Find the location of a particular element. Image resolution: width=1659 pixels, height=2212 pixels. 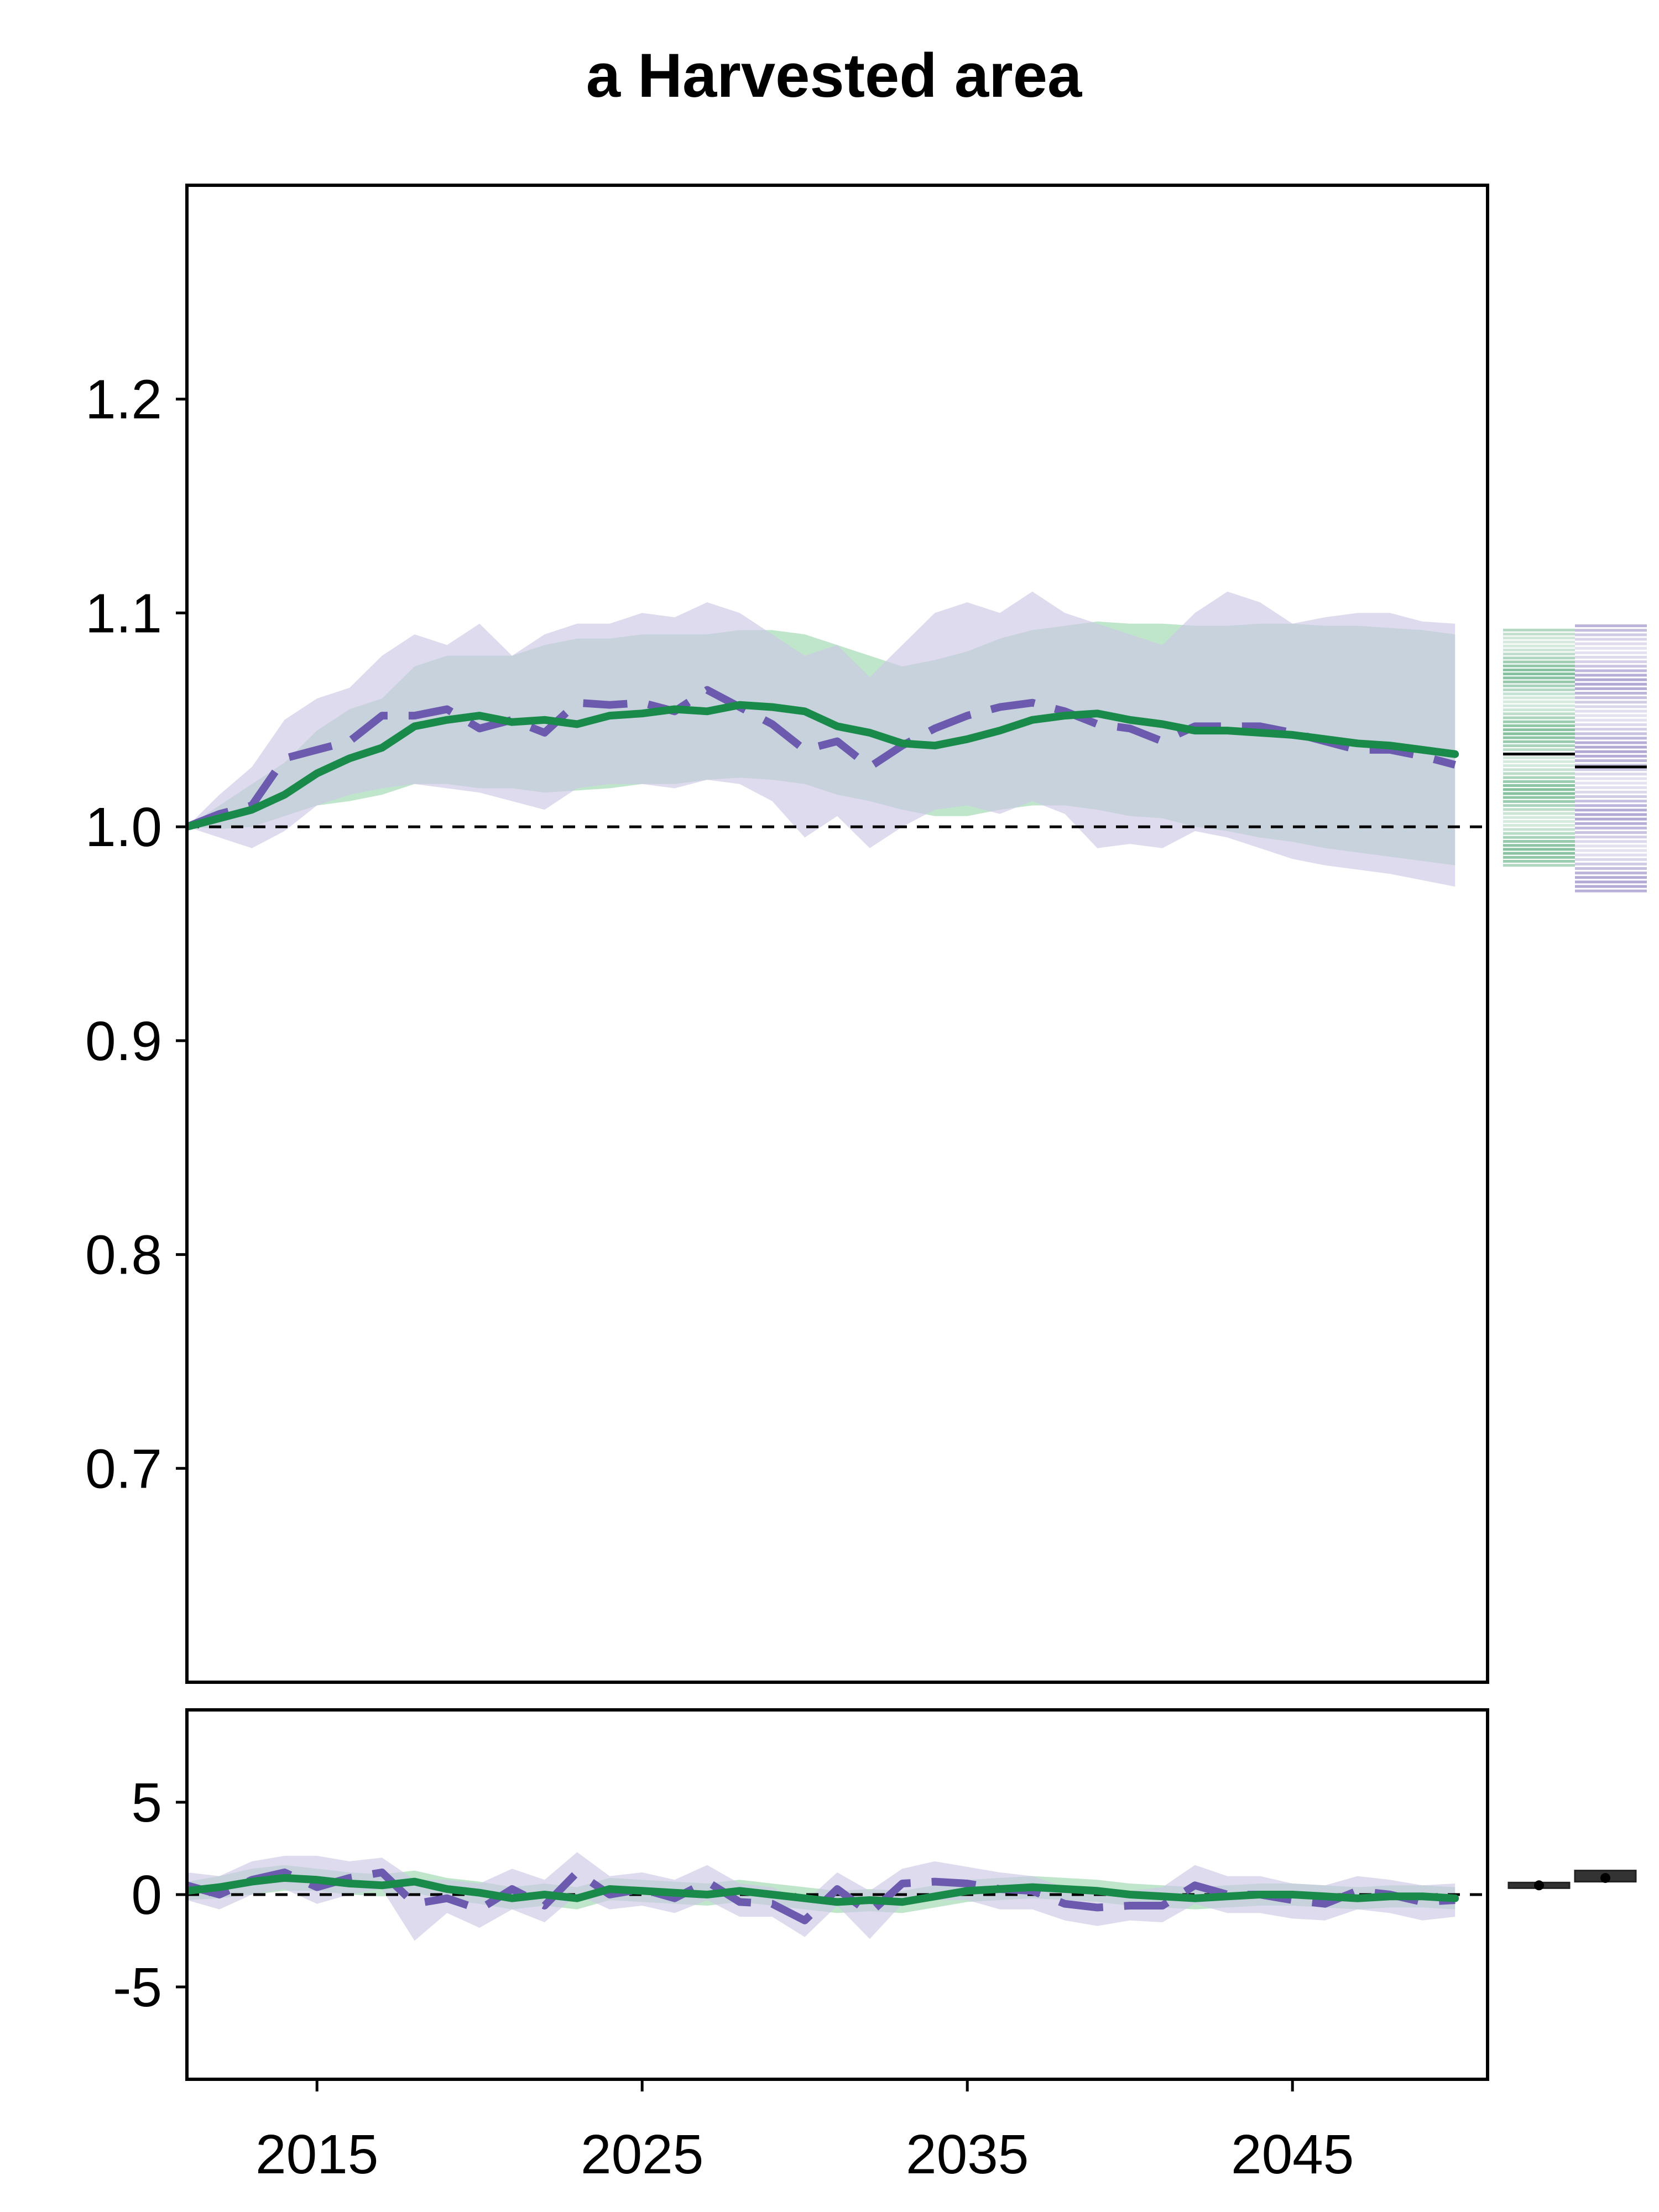

x-tick-label: 2025 is located at coordinates (642, 2154).